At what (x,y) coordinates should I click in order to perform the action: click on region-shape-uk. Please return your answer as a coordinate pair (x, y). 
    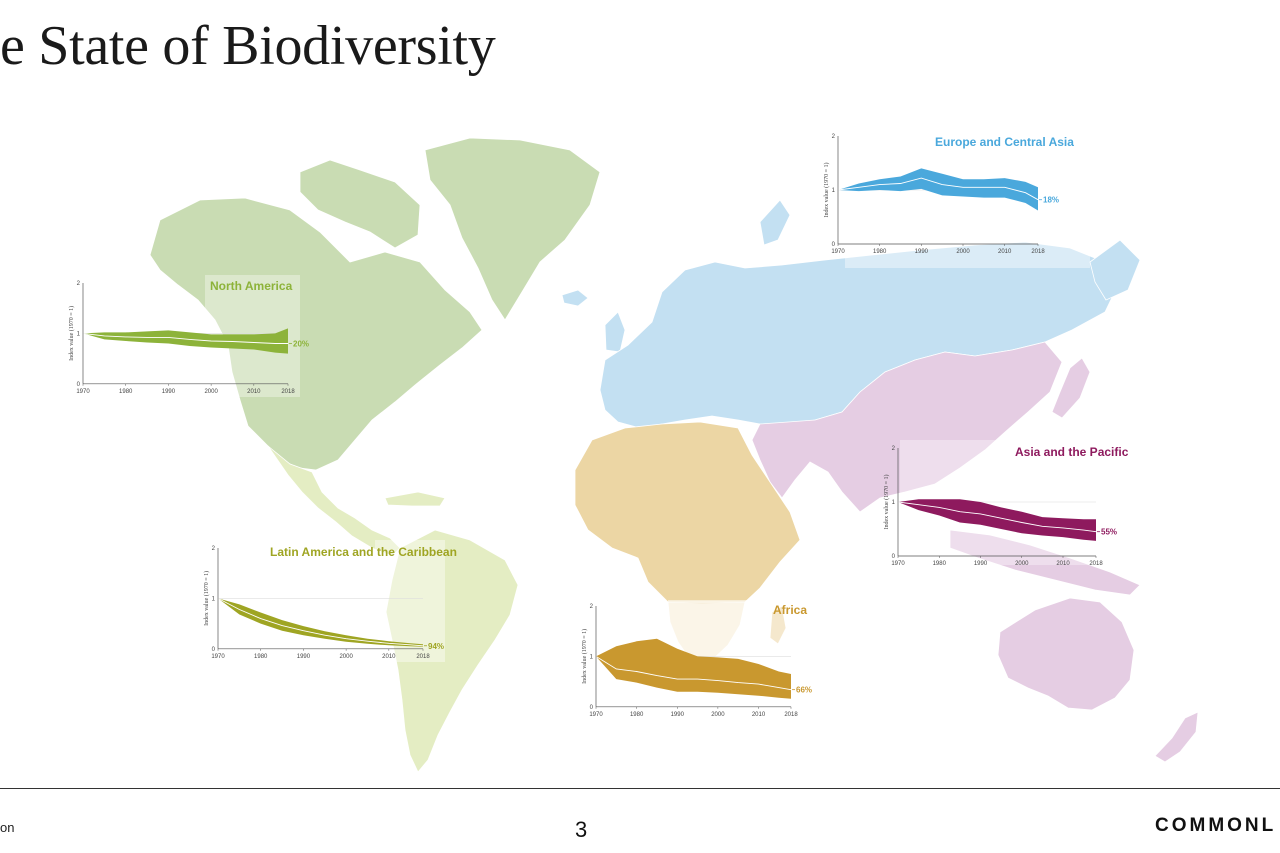
    Looking at the image, I should click on (615, 332).